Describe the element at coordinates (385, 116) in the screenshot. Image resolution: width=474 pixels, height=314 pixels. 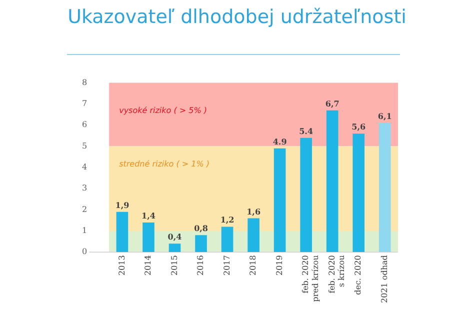
I see `data-label: 6,1` at that location.